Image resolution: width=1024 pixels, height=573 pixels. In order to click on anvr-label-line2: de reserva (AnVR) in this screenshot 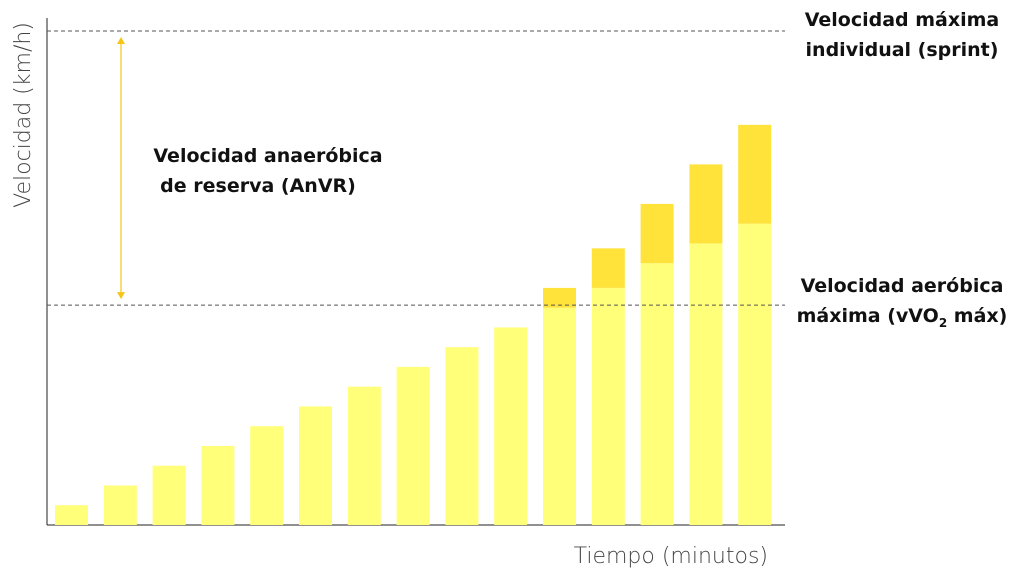, I will do `click(258, 186)`.